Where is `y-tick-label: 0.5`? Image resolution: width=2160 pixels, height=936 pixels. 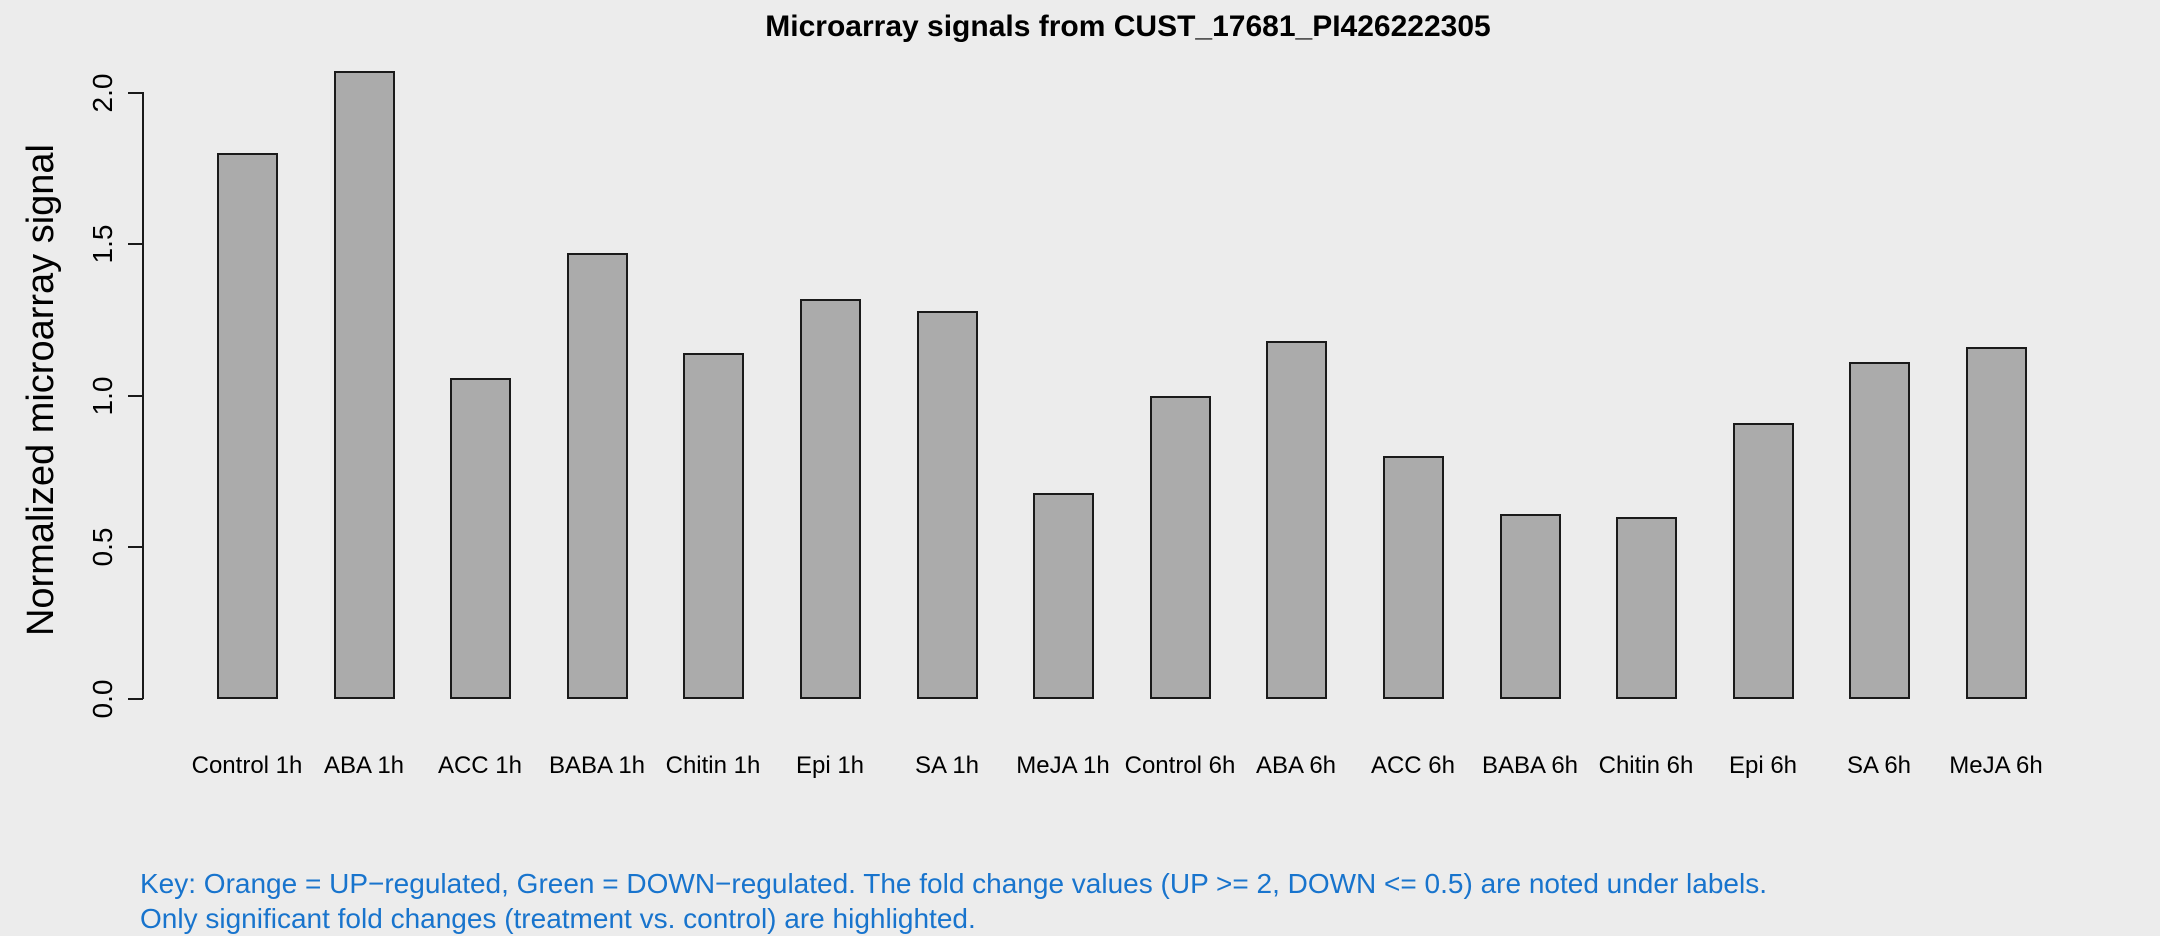 y-tick-label: 0.5 is located at coordinates (102, 547).